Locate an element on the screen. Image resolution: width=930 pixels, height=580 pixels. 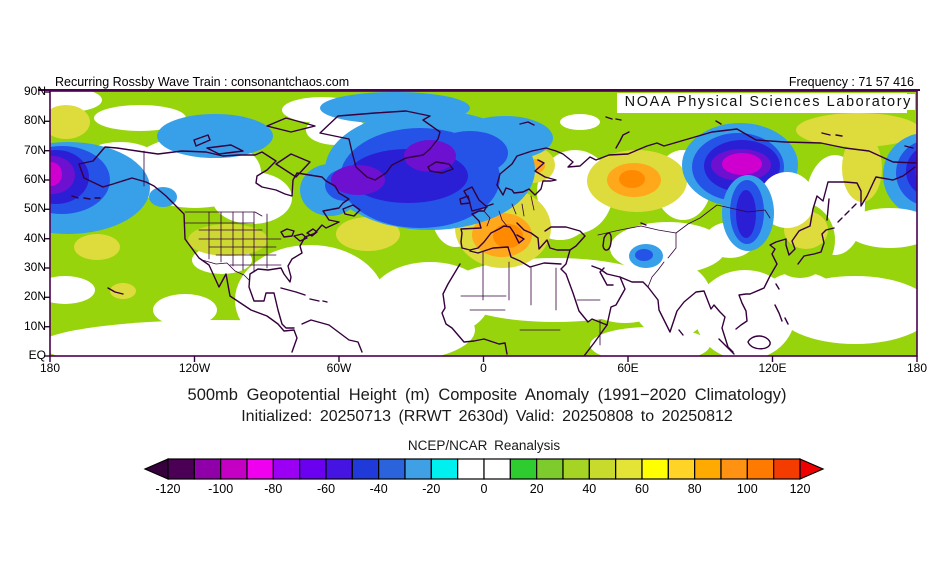
colorbar-cells is located at coordinates (484, 469).